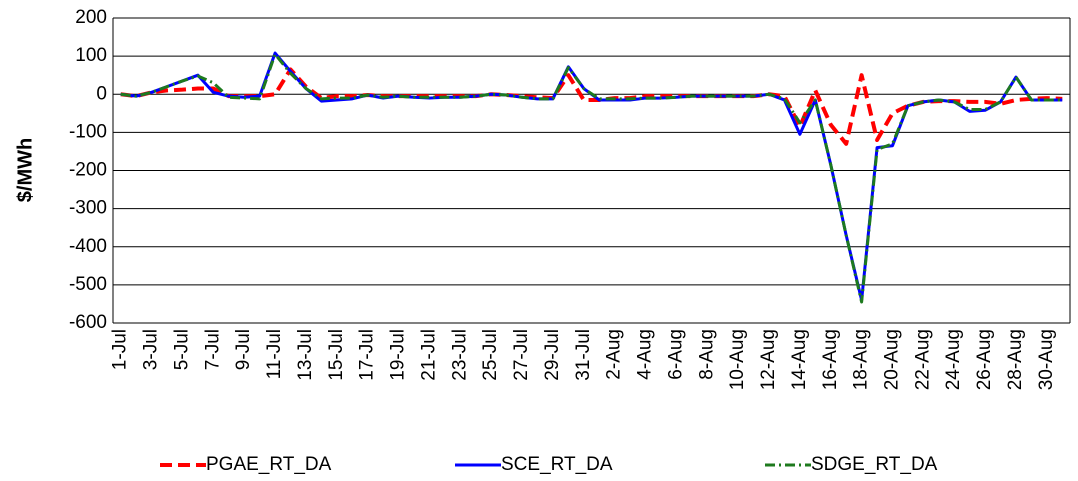 The width and height of the screenshot is (1078, 481). Describe the element at coordinates (922, 359) in the screenshot. I see `x-tick-label: 22-Aug` at that location.